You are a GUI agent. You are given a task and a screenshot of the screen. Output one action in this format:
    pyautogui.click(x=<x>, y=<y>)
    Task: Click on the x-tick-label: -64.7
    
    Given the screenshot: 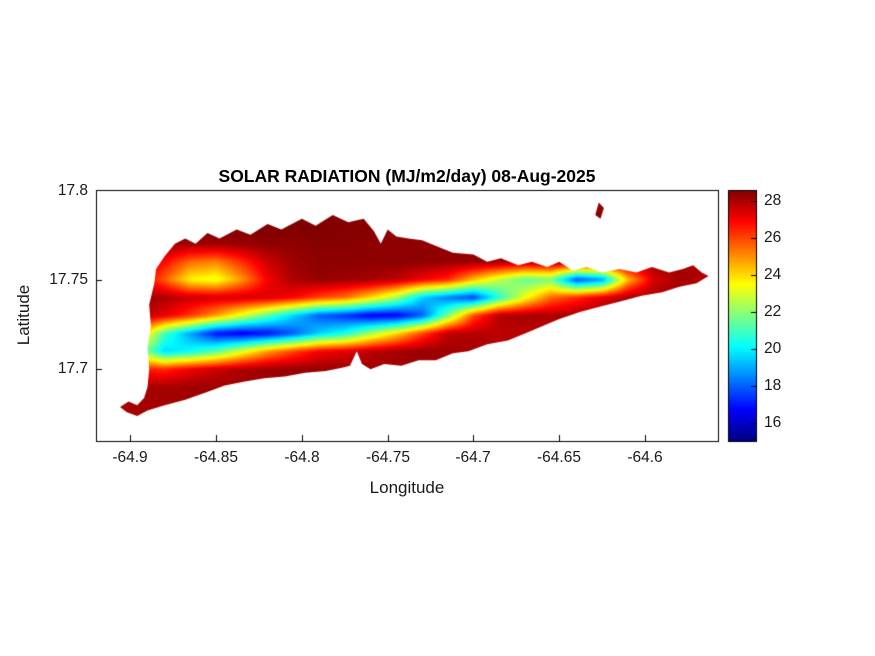 What is the action you would take?
    pyautogui.click(x=473, y=457)
    